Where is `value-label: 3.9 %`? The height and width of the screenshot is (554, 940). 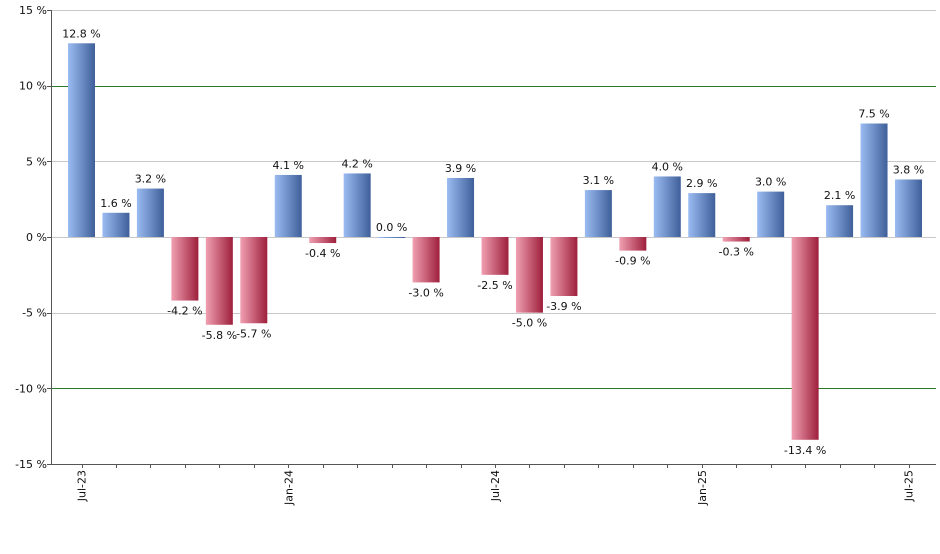
value-label: 3.9 % is located at coordinates (460, 168).